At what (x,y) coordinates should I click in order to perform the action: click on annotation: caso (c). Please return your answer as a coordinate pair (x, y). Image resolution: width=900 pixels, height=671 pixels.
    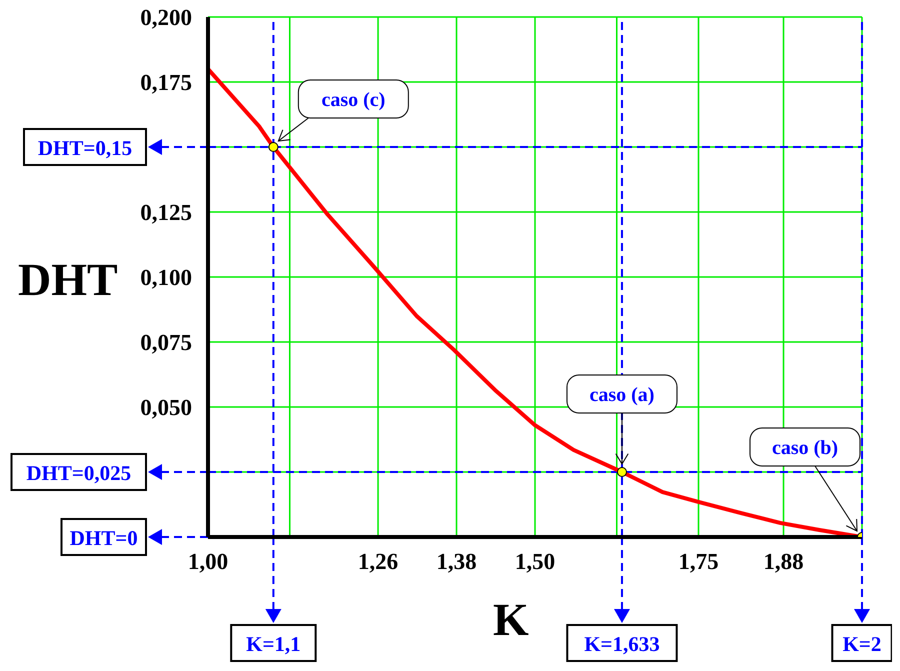
    Looking at the image, I should click on (353, 100).